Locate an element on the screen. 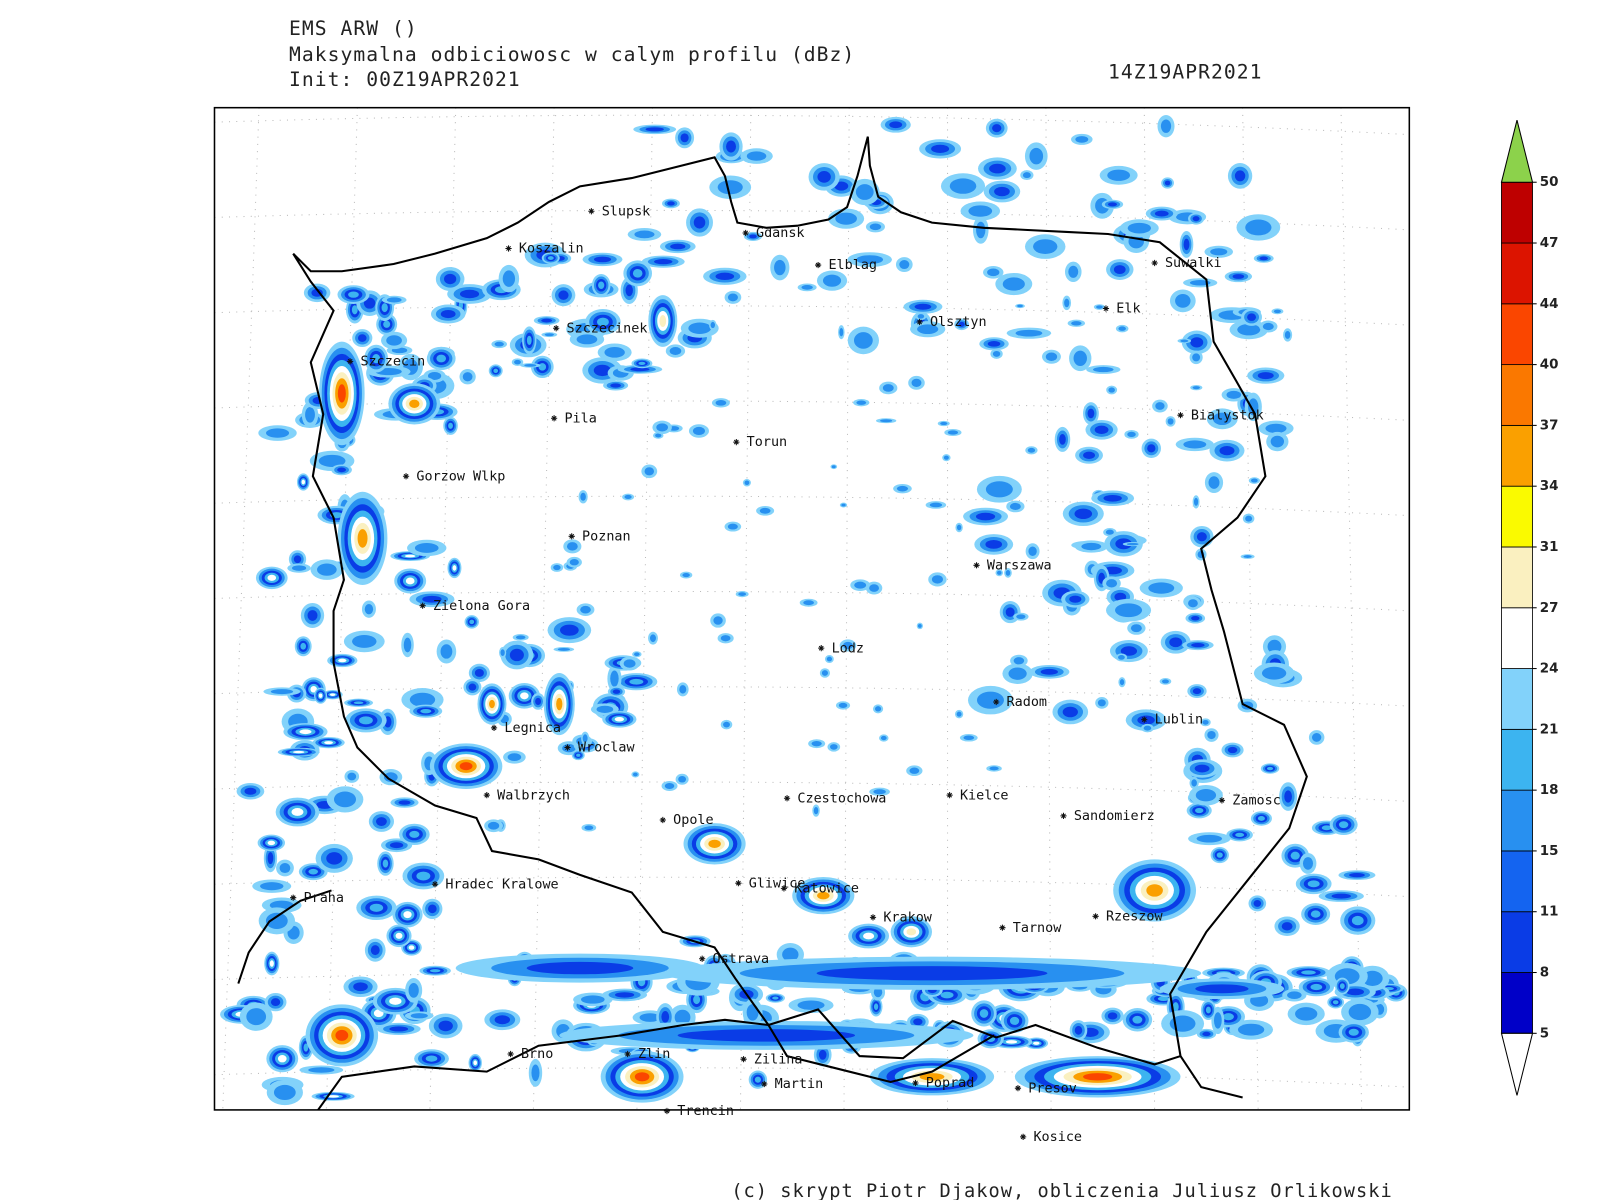 The image size is (1600, 1200). city-label: Poprad is located at coordinates (950, 1083).